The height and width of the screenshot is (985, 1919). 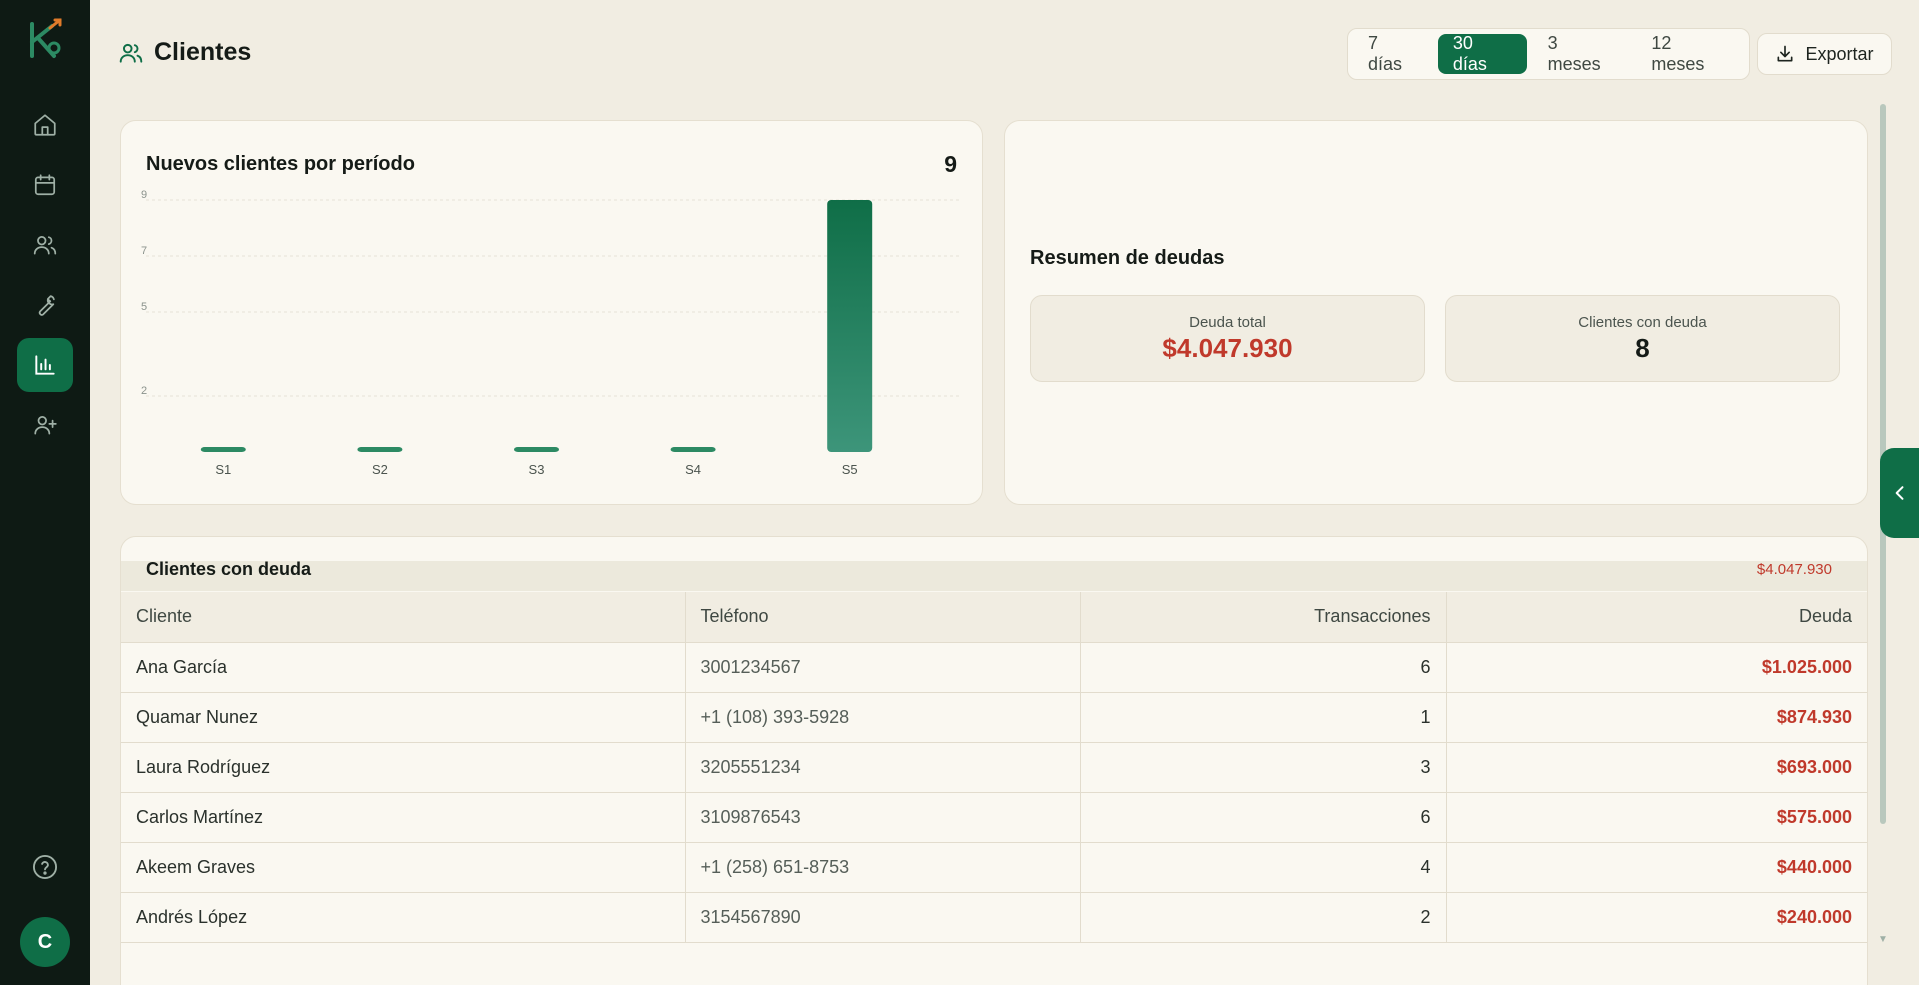 I want to click on wrench-icon, so click(x=46, y=305).